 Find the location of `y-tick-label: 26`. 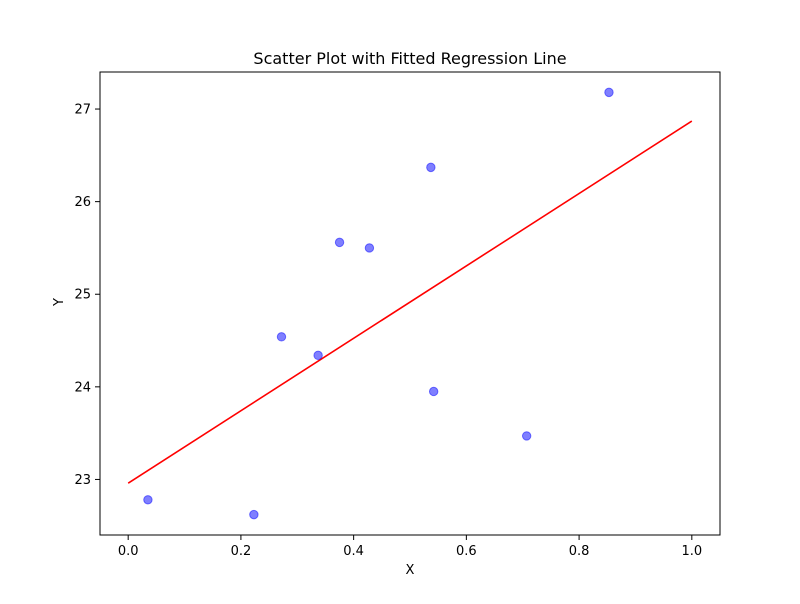

y-tick-label: 26 is located at coordinates (82, 202).